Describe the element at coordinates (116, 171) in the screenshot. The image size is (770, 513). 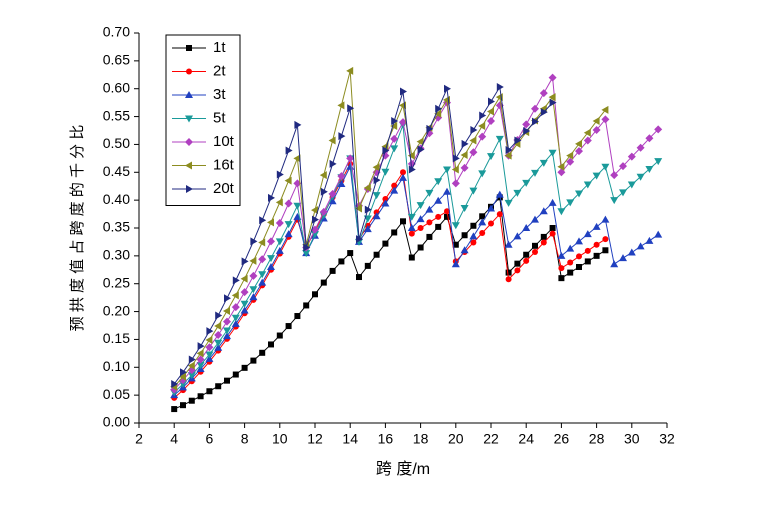
I see `y-tick-label: 0.45` at that location.